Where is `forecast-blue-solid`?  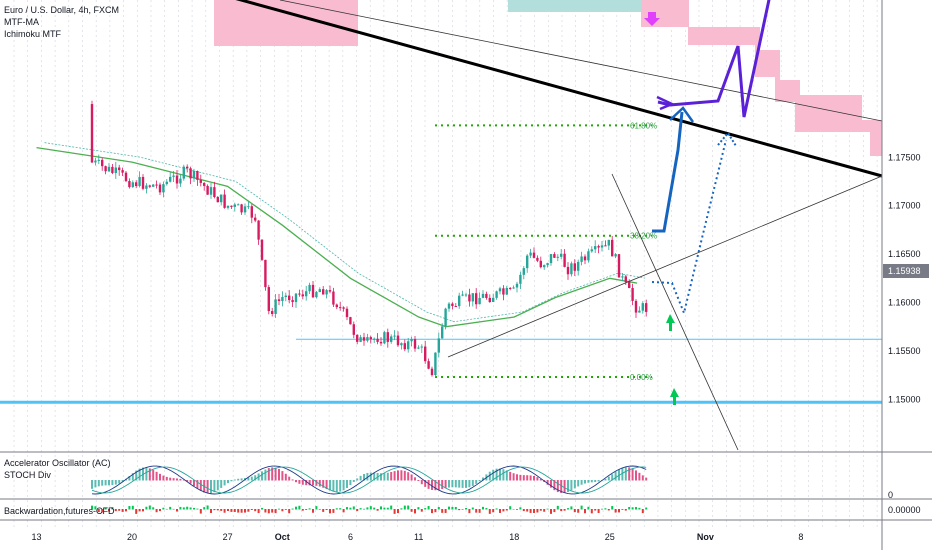 forecast-blue-solid is located at coordinates (668, 172).